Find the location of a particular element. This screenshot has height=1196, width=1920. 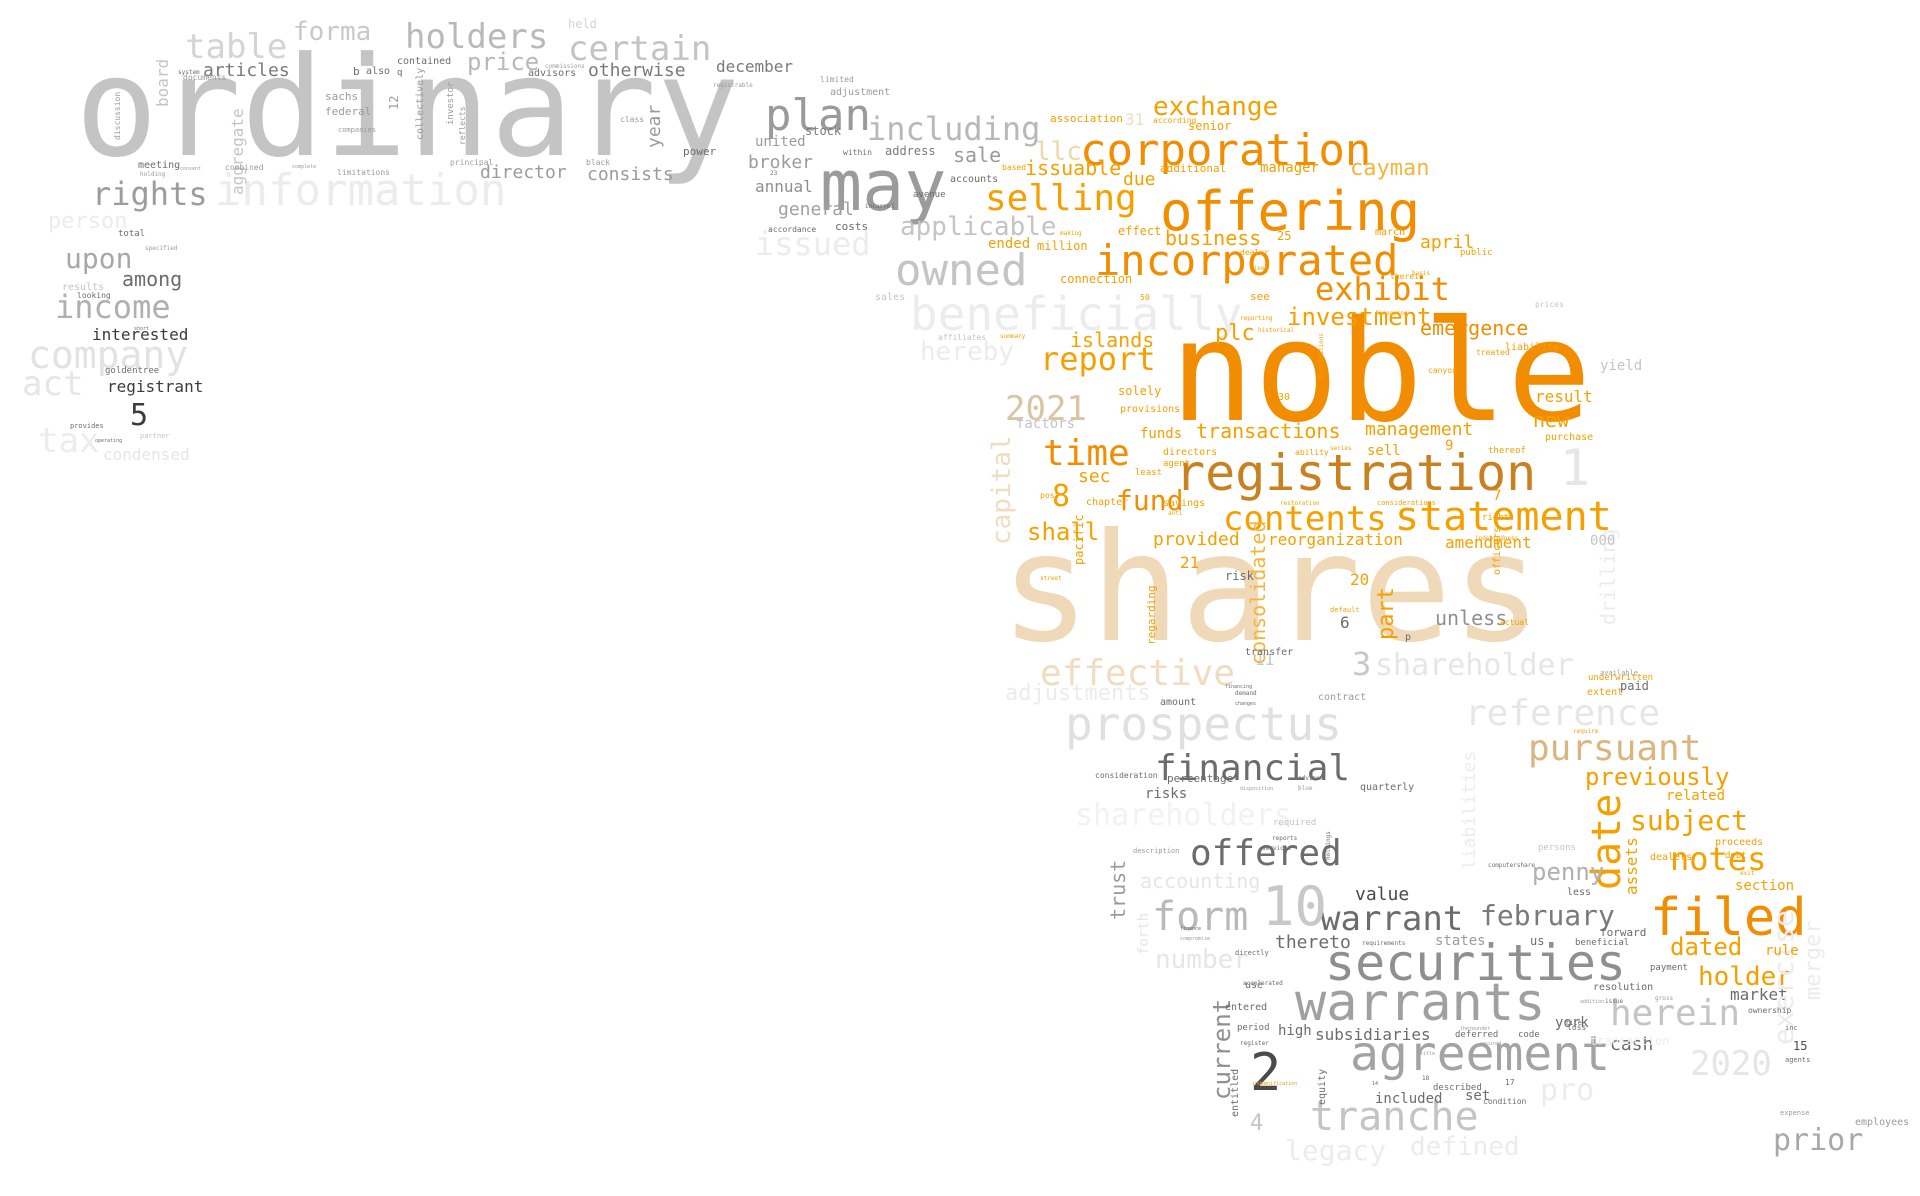

word-current: current is located at coordinates (1222, 1049).